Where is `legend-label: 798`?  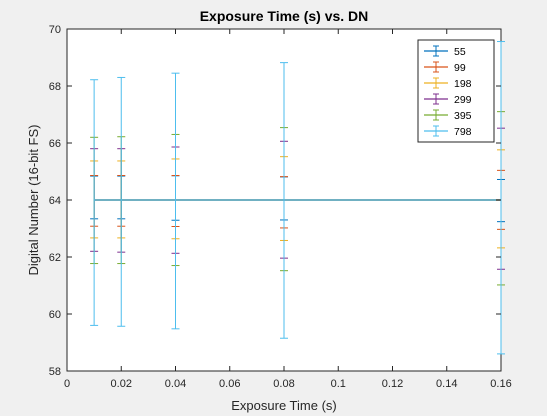
legend-label: 798 is located at coordinates (463, 132).